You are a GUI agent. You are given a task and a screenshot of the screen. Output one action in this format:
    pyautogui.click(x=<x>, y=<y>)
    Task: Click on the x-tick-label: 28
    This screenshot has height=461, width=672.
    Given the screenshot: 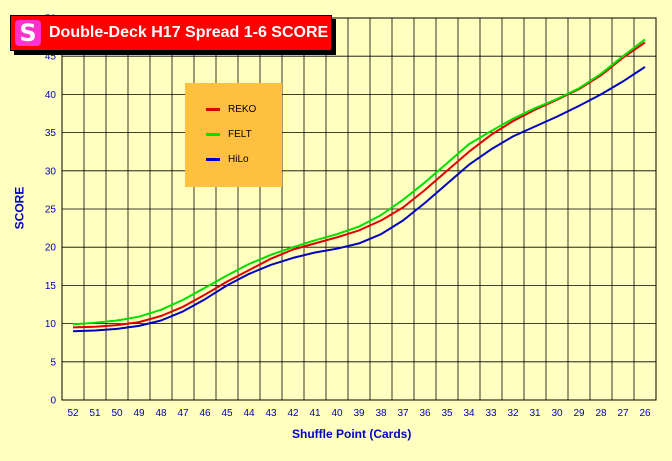 What is the action you would take?
    pyautogui.click(x=601, y=413)
    